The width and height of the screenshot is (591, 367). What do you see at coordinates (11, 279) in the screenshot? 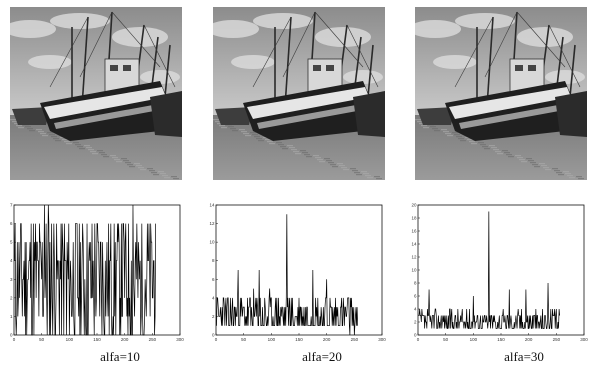
I see `y-tick-label: 3` at bounding box center [11, 279].